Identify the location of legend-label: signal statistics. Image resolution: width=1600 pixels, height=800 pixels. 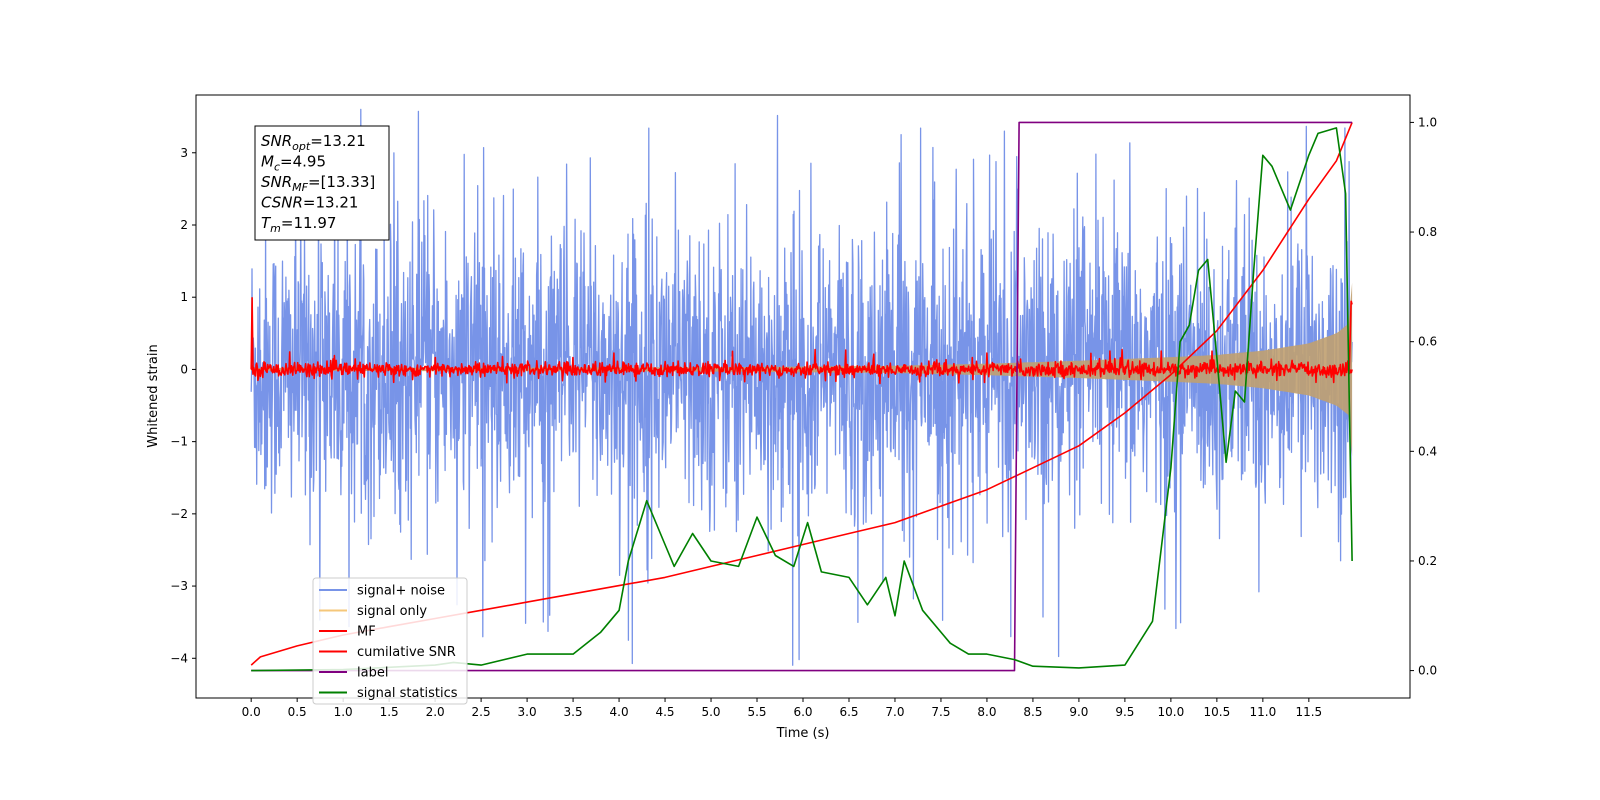
(407, 693).